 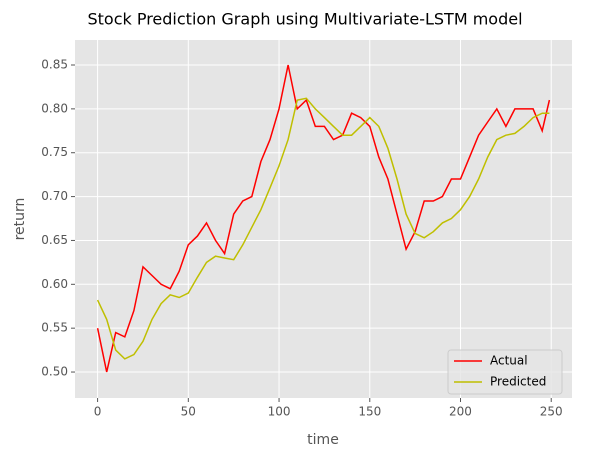 What do you see at coordinates (460, 412) in the screenshot?
I see `x-tick-label: 200` at bounding box center [460, 412].